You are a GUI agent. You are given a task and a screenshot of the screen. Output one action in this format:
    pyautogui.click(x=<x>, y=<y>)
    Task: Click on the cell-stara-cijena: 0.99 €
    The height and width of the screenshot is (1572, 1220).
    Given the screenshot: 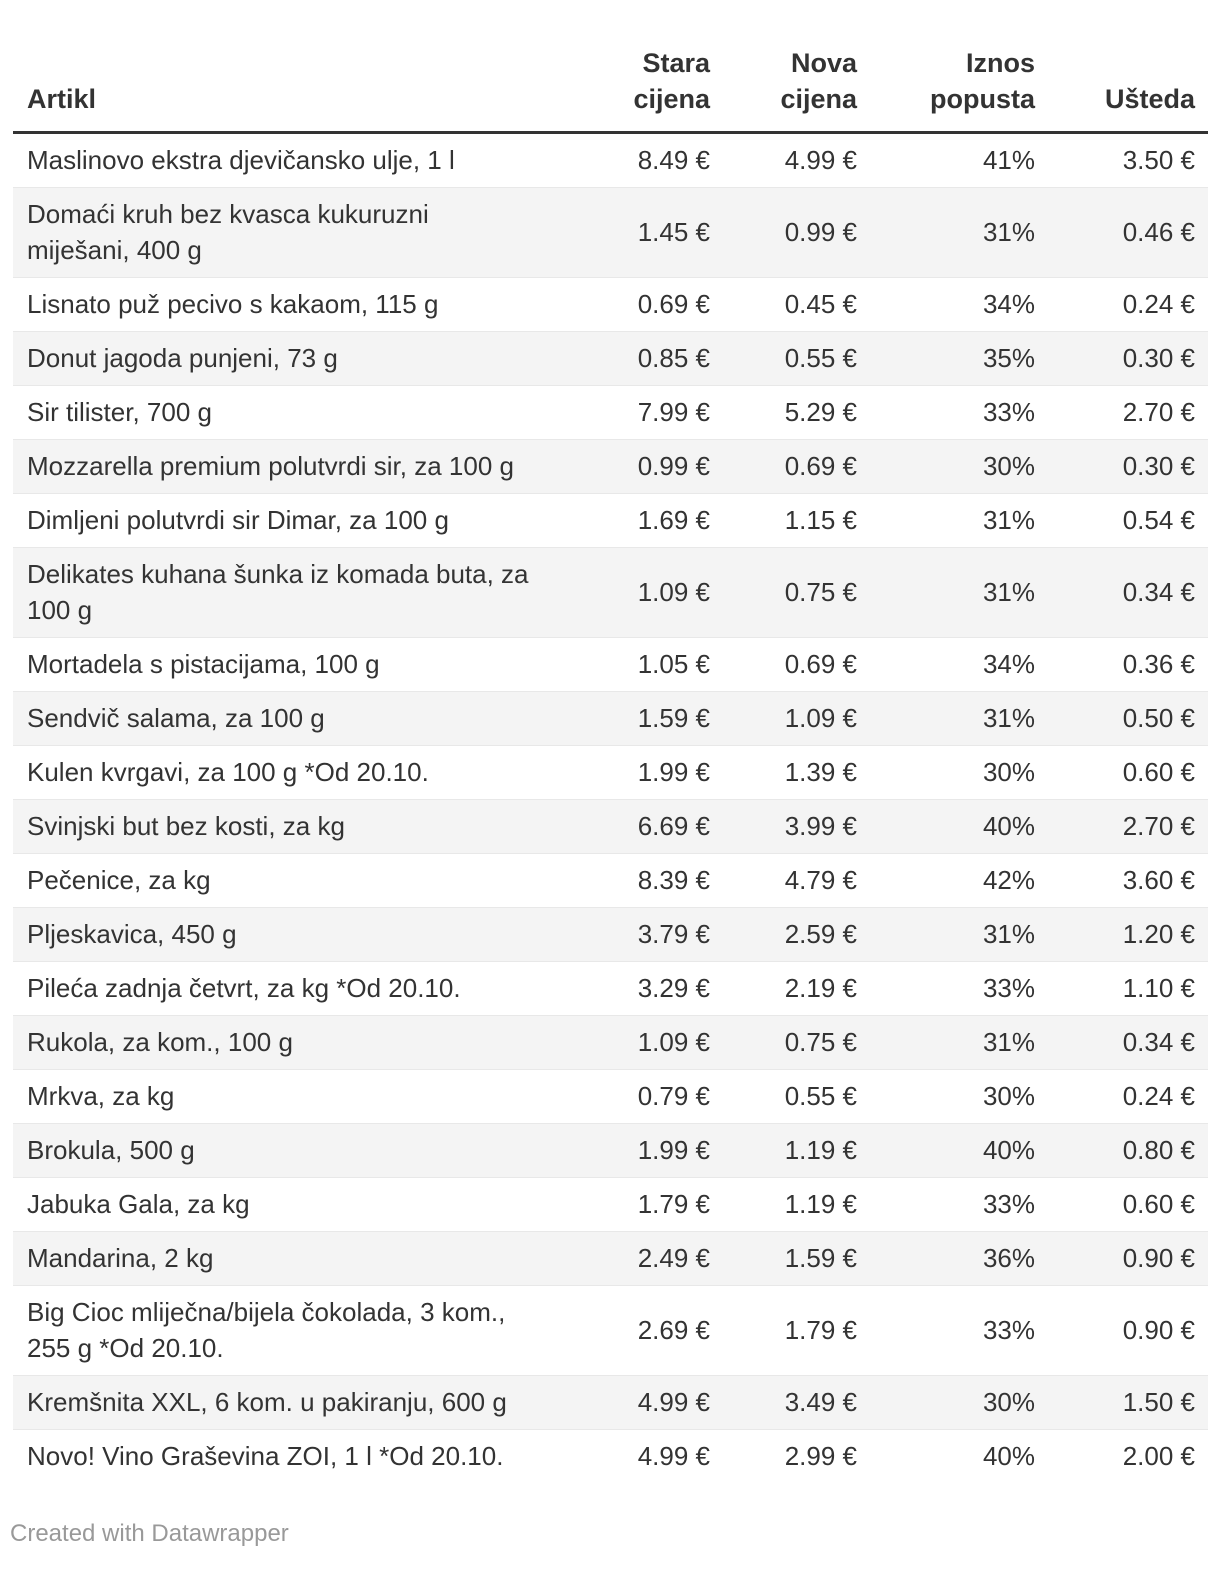 What is the action you would take?
    pyautogui.click(x=635, y=466)
    